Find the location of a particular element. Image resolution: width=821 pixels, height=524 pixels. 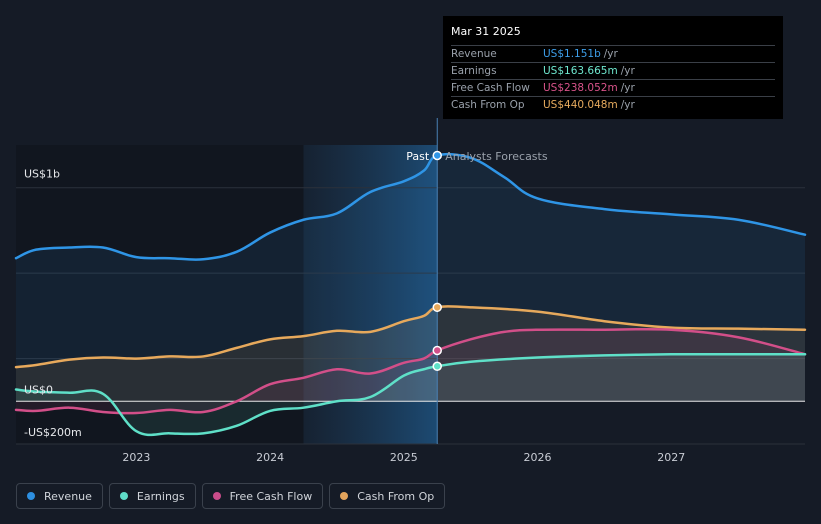

legend-item-revenue: Revenue is located at coordinates (59, 496).